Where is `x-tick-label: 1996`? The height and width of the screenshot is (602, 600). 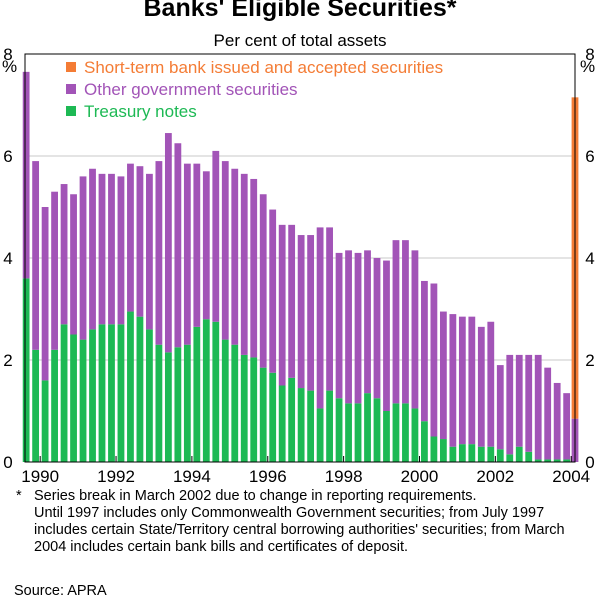
x-tick-label: 1996 is located at coordinates (268, 476).